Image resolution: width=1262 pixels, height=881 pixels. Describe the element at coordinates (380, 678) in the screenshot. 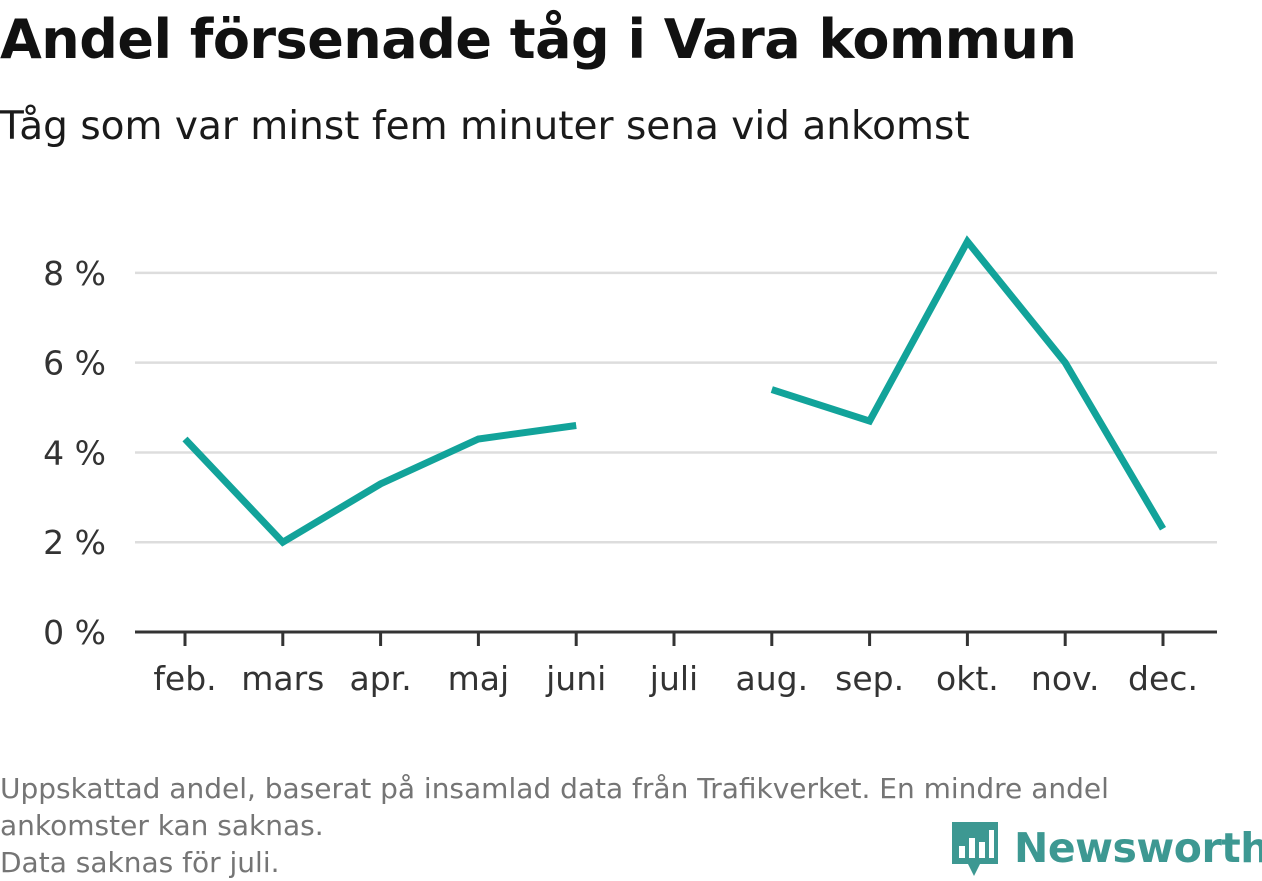

I see `x-tick-label: apr.` at that location.